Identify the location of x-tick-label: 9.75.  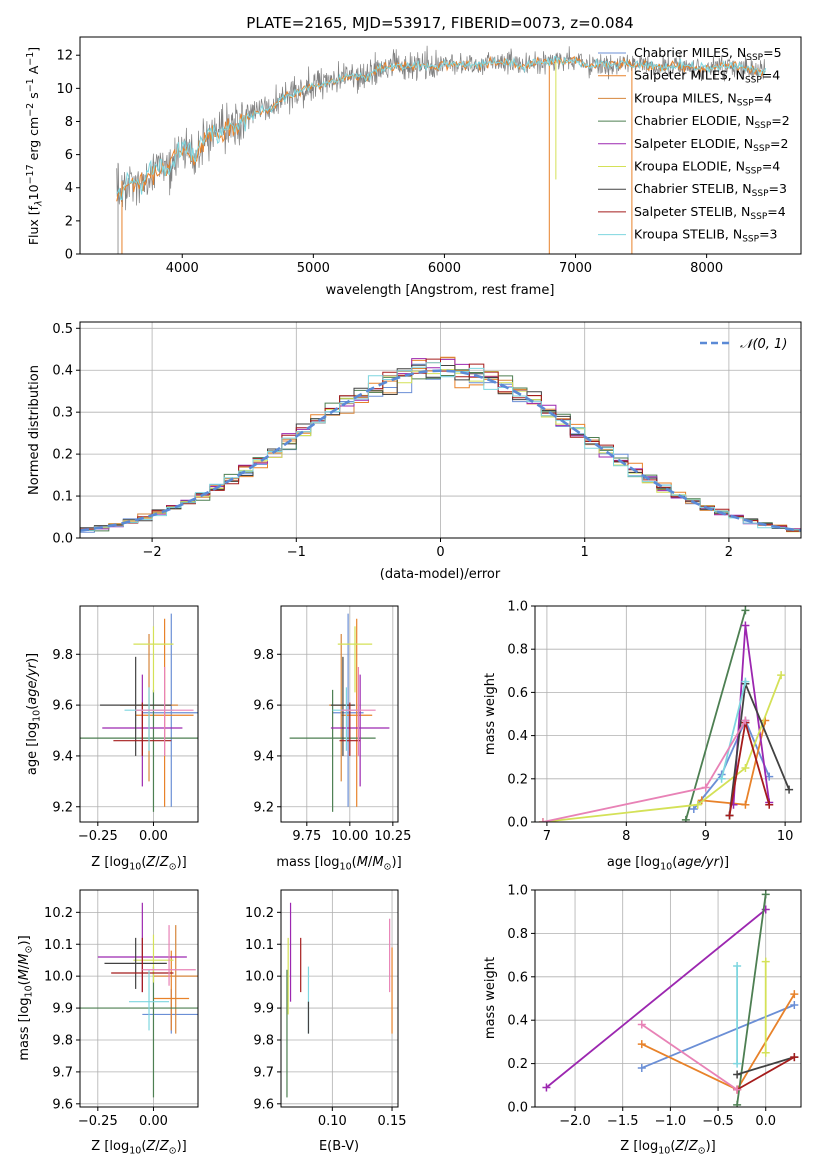
(306, 836).